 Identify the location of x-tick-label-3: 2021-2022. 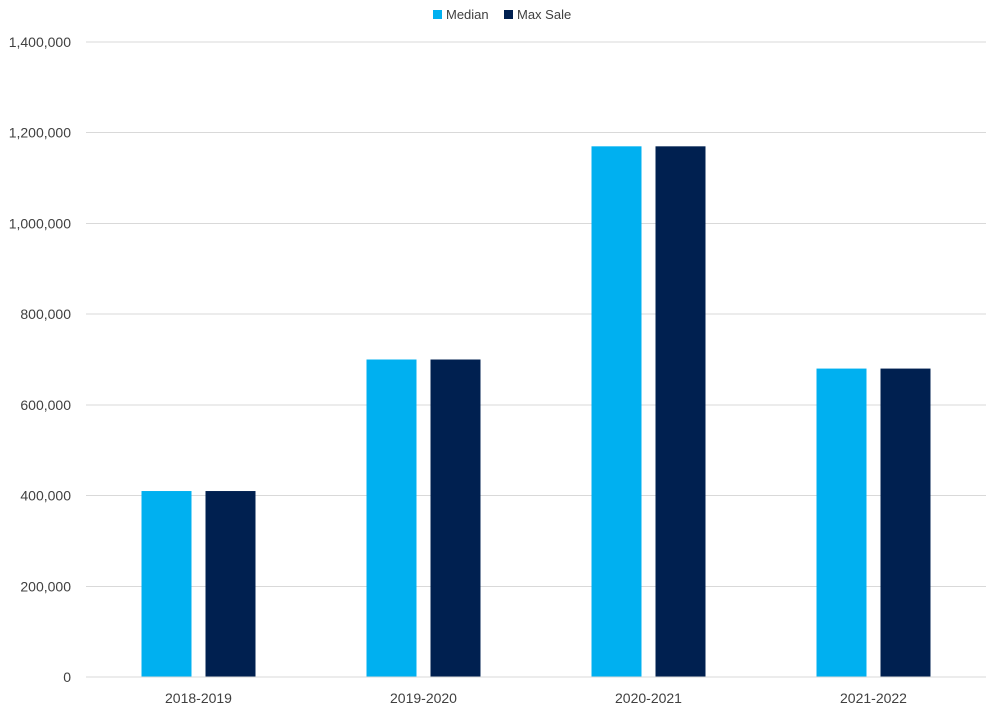
(873, 698).